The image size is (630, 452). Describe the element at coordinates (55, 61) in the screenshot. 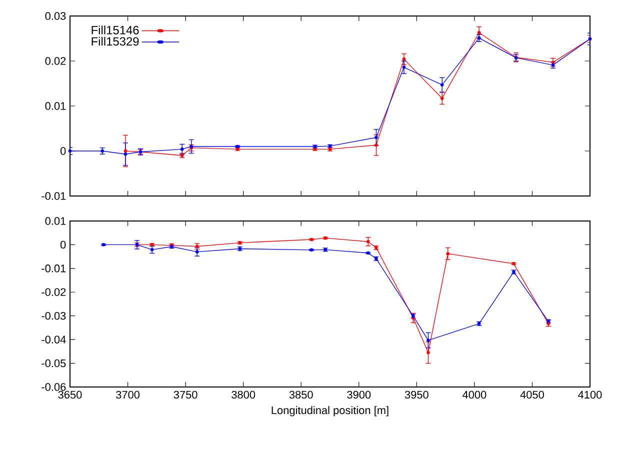

I see `y-tick-label: 0.02` at that location.